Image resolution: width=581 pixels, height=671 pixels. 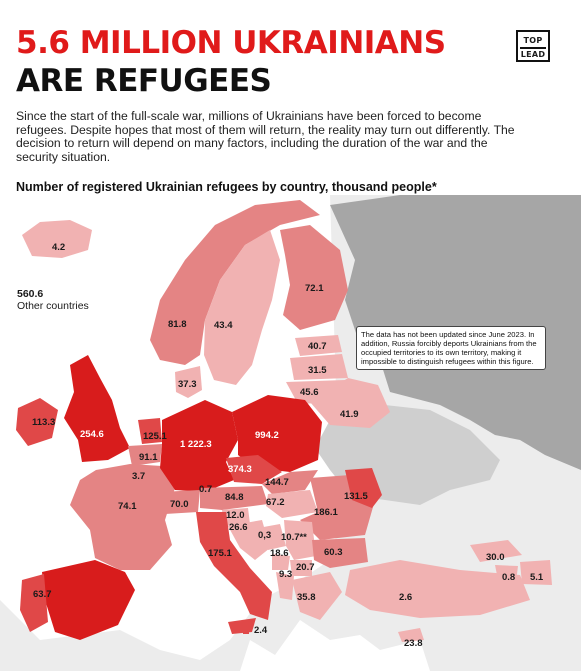 What do you see at coordinates (246, 631) in the screenshot?
I see `region-malta` at bounding box center [246, 631].